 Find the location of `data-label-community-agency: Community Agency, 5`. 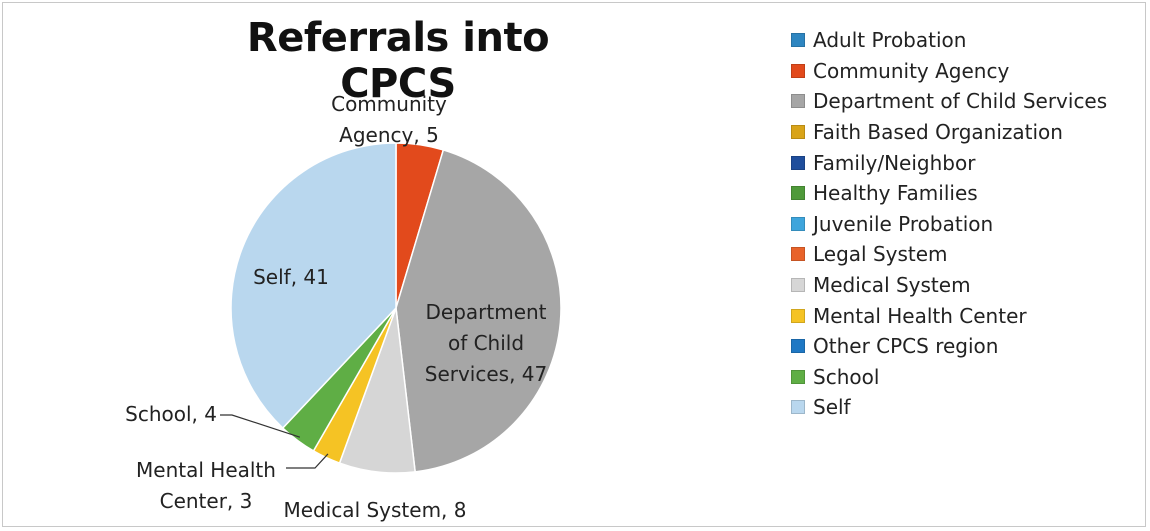

data-label-community-agency: Community Agency, 5 is located at coordinates (389, 119).